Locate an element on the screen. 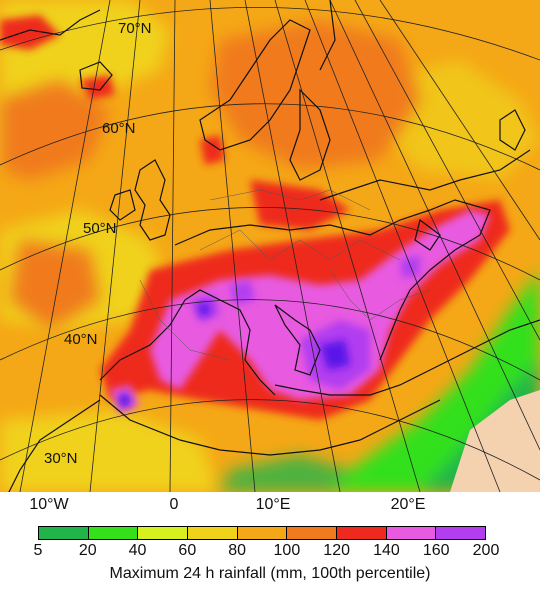 The height and width of the screenshot is (589, 540). latitude-label-40n: 40°N is located at coordinates (81, 339).